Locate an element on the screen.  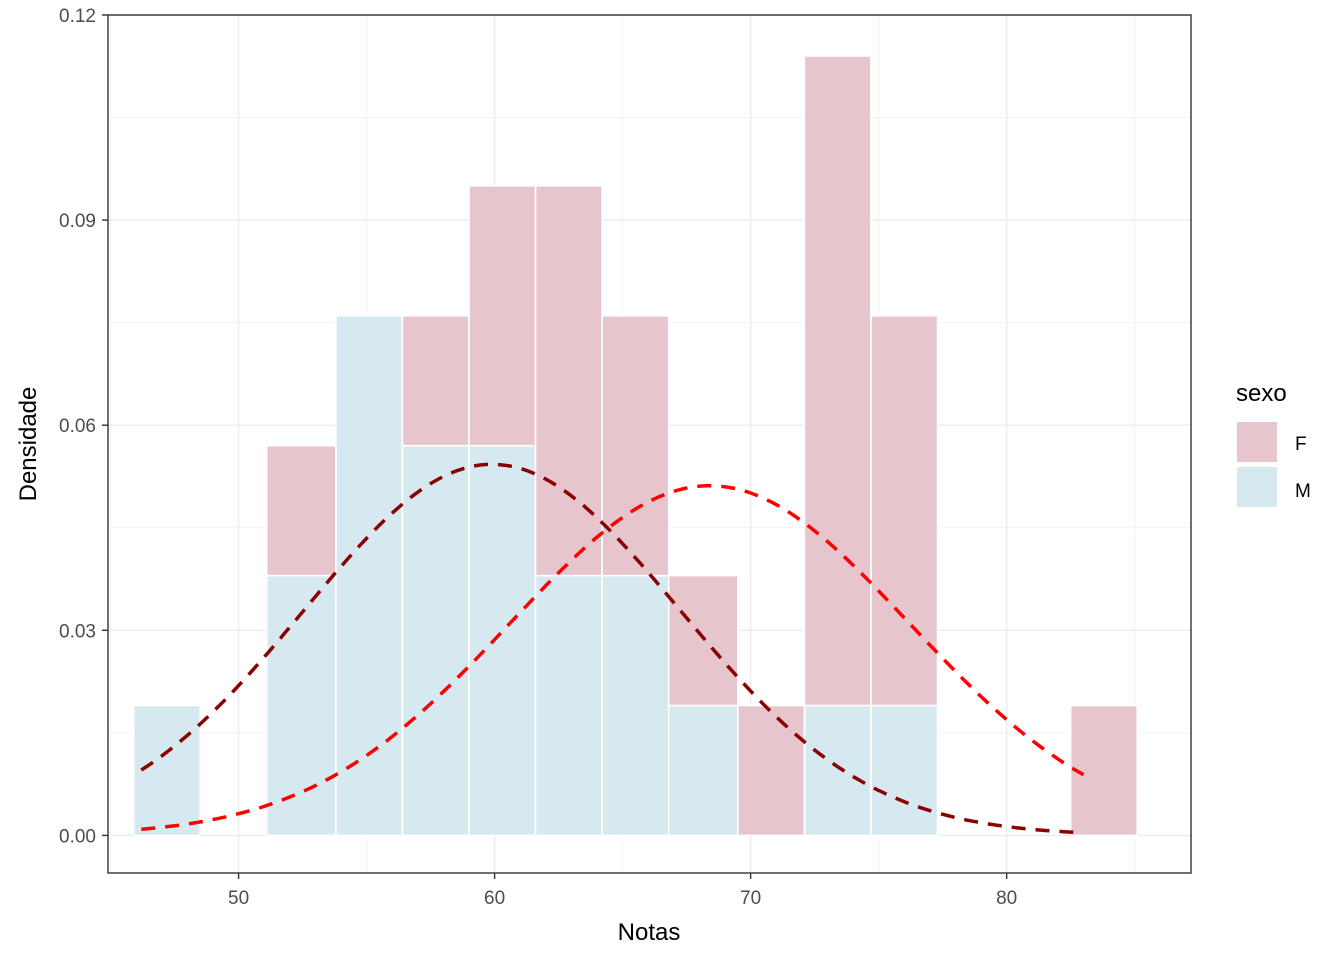
legend-key-f is located at coordinates (1257, 442).